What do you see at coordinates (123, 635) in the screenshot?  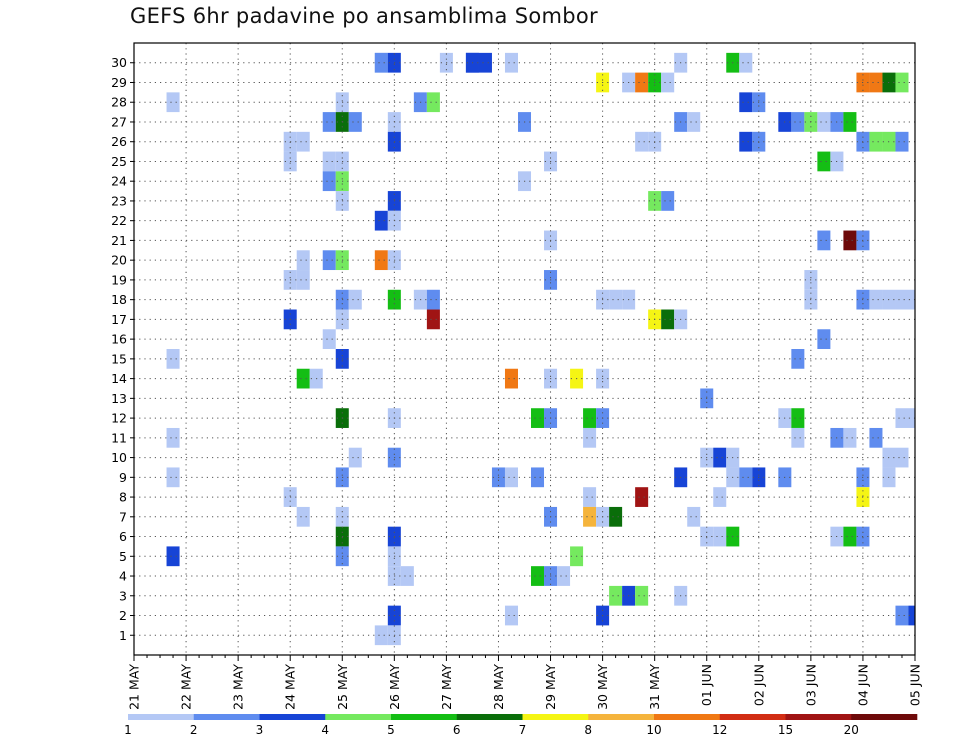 I see `y-tick-label: 1` at bounding box center [123, 635].